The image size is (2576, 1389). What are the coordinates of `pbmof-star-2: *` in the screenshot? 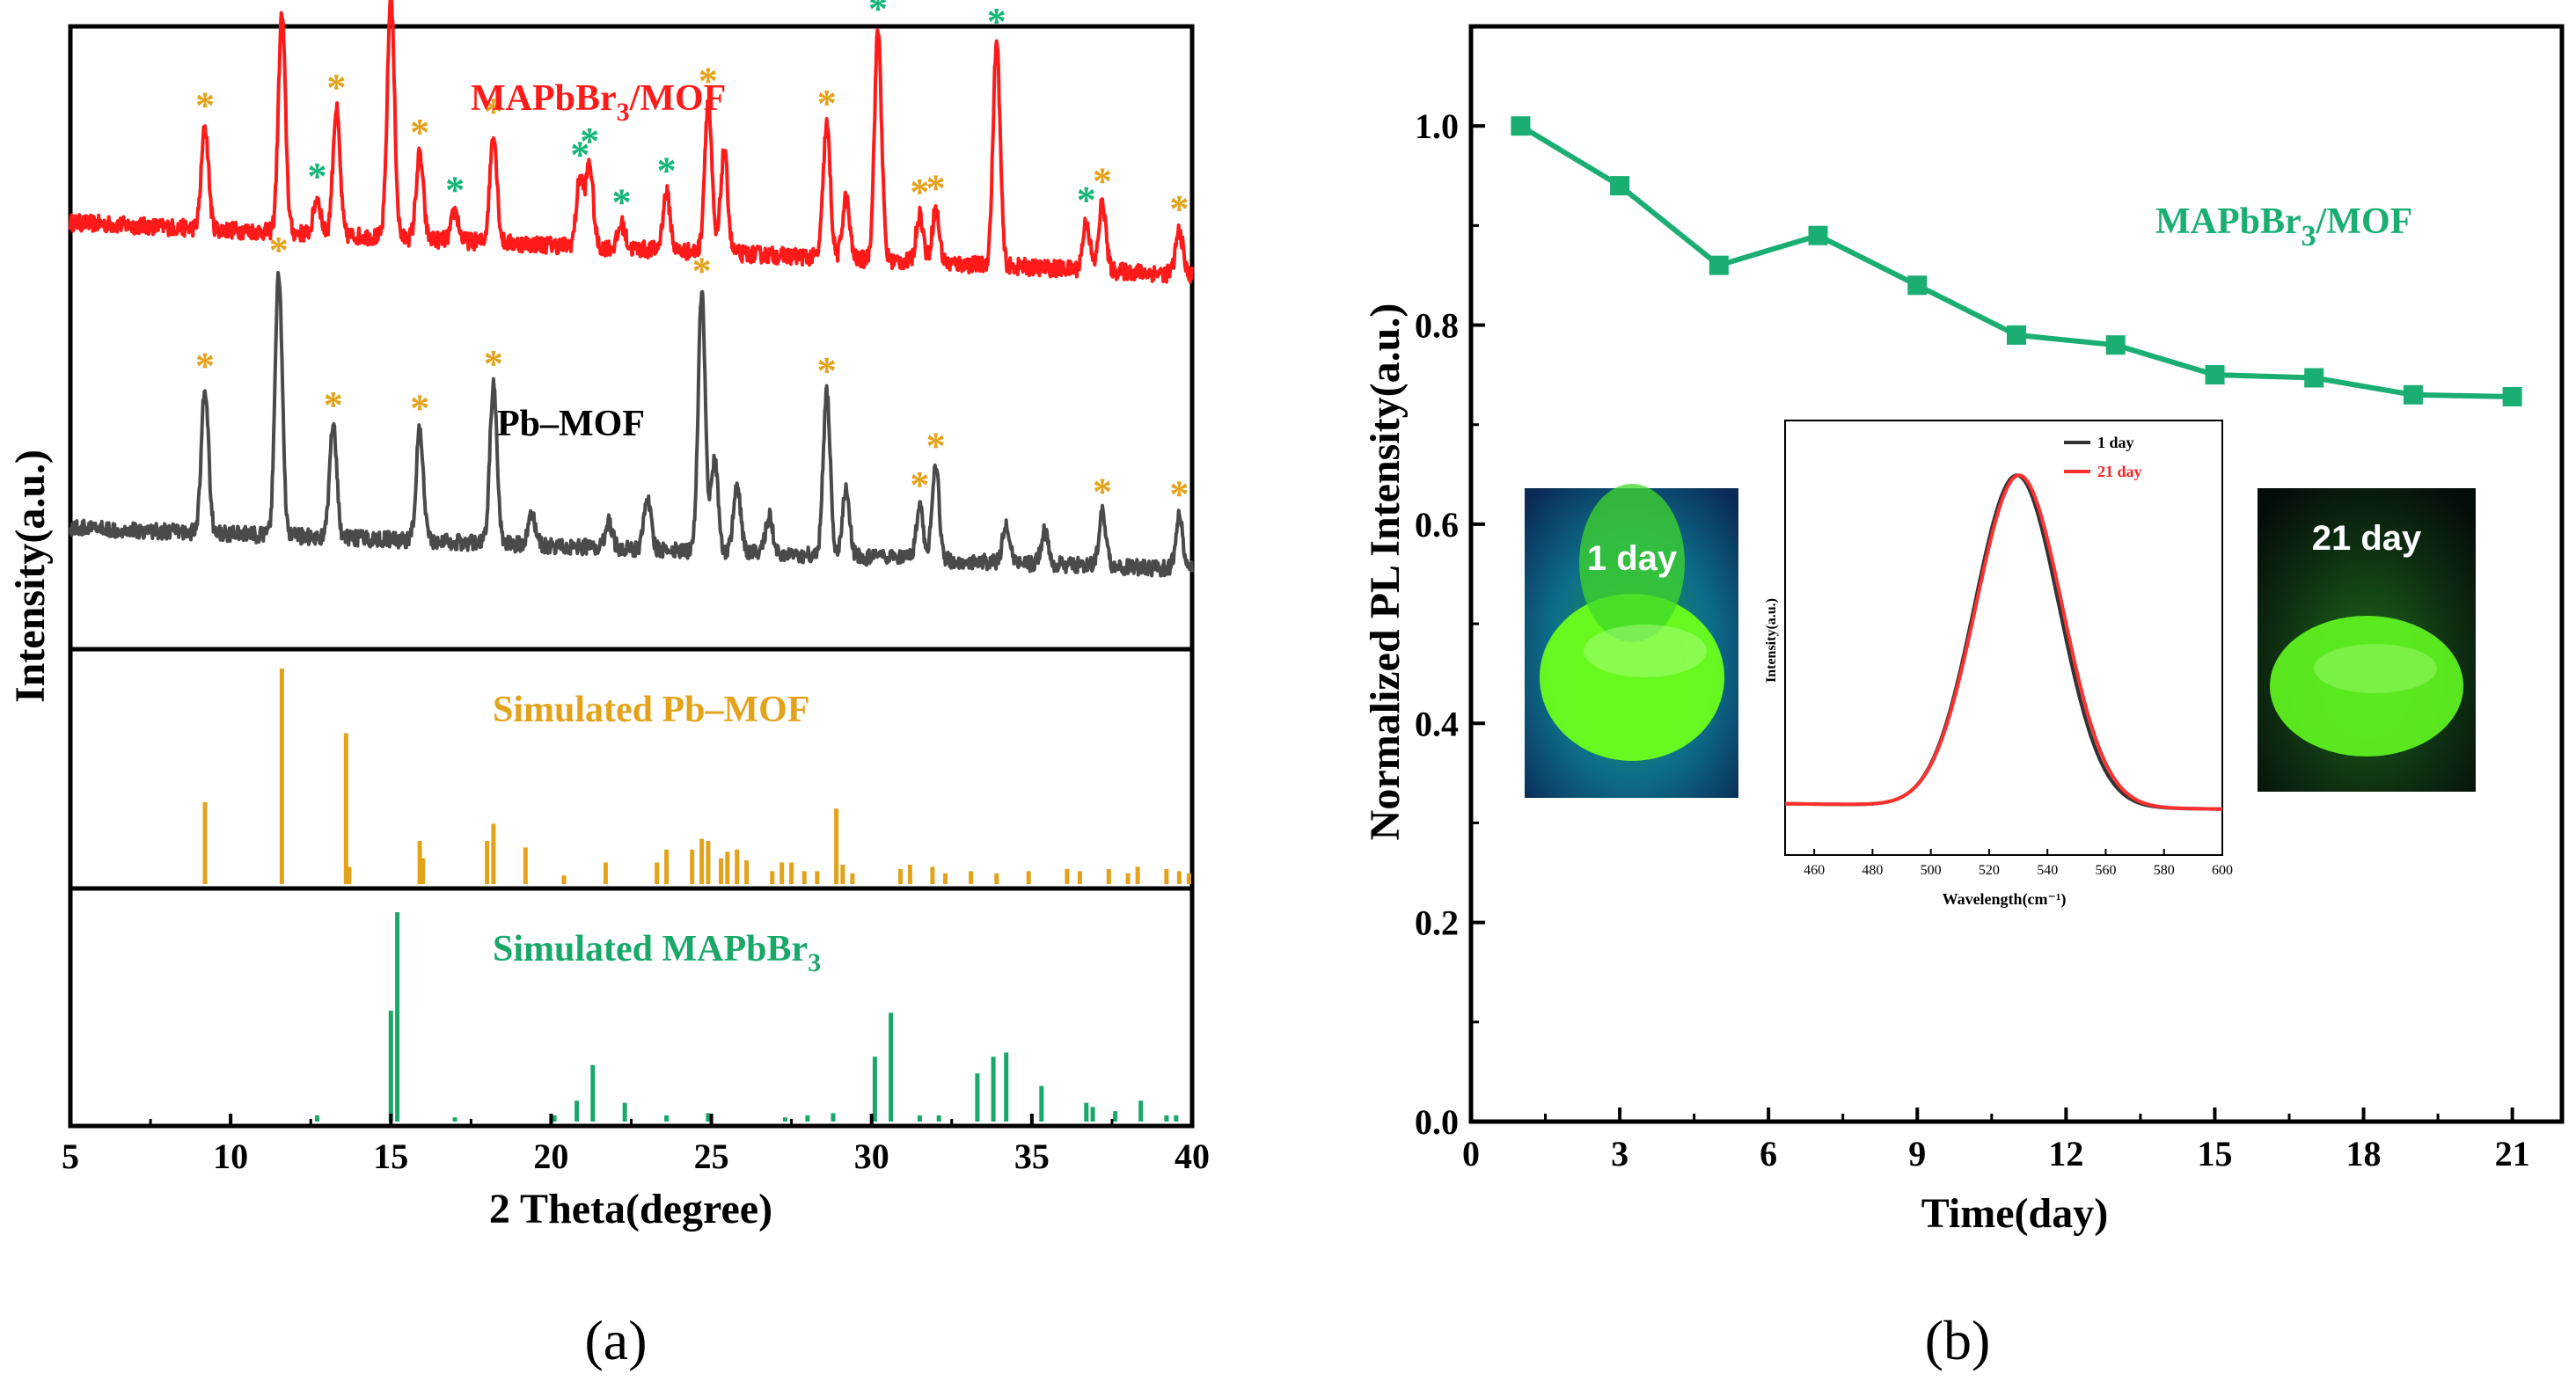 It's located at (333, 405).